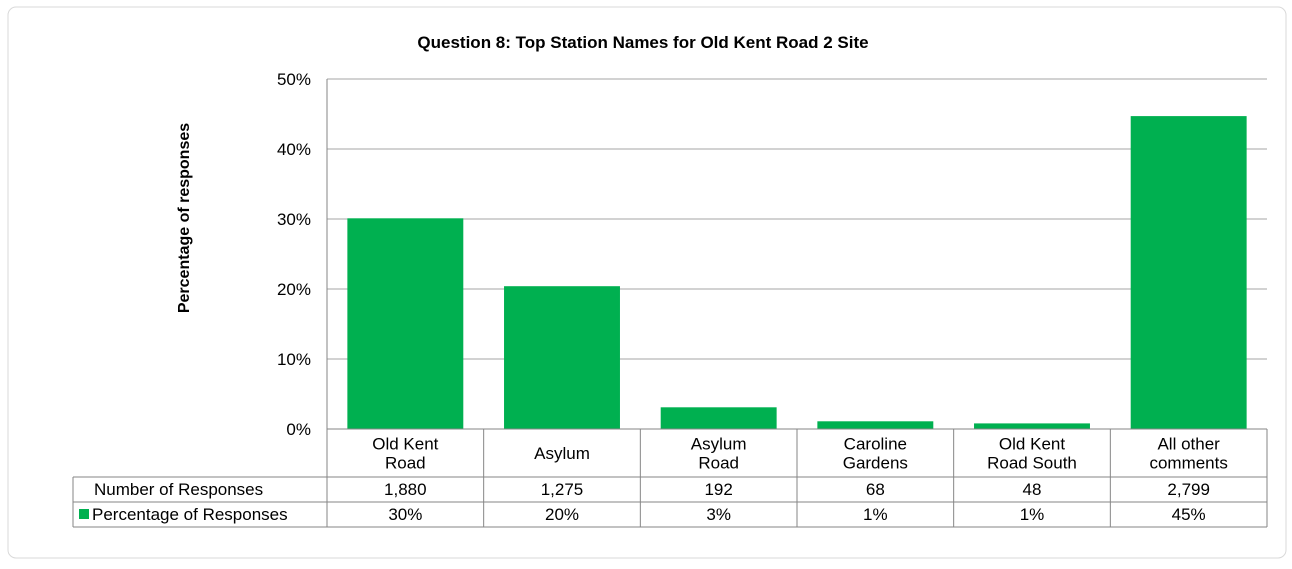  What do you see at coordinates (294, 149) in the screenshot?
I see `y-tick-label: 40%` at bounding box center [294, 149].